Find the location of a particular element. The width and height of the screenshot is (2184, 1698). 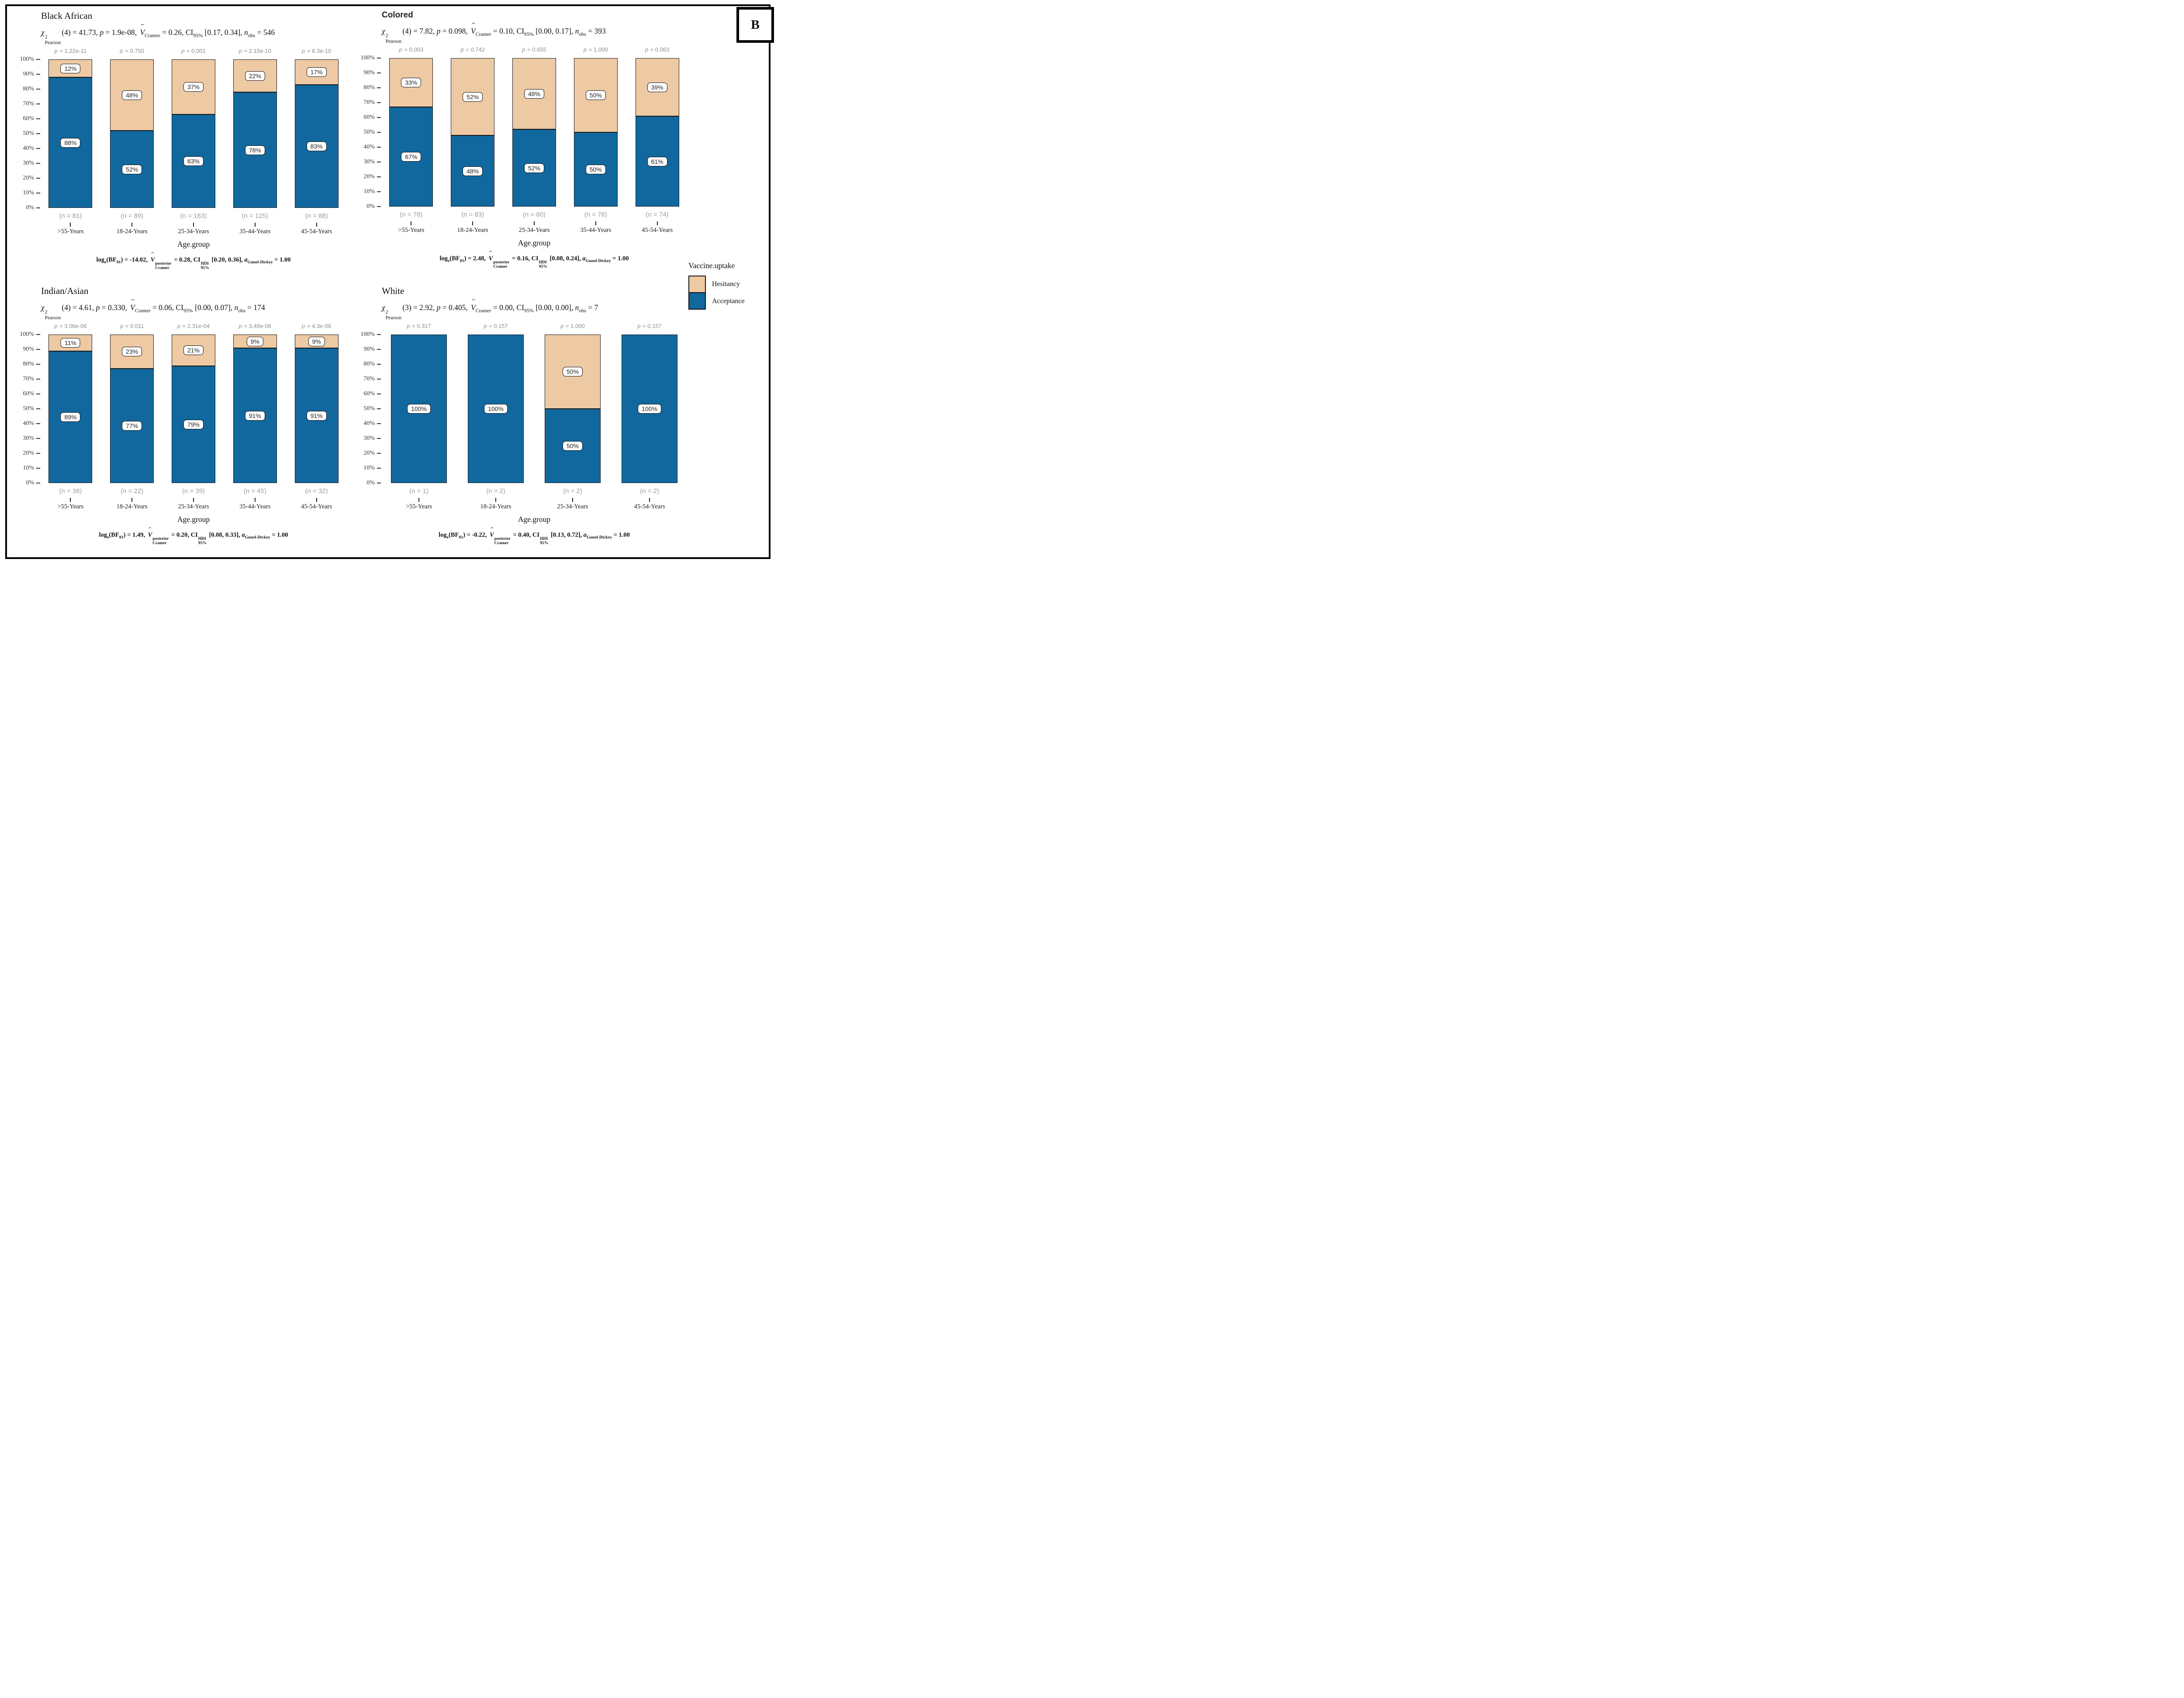

bar-slot: p = 1.22e-11 88% 12% is located at coordinates (70, 128).